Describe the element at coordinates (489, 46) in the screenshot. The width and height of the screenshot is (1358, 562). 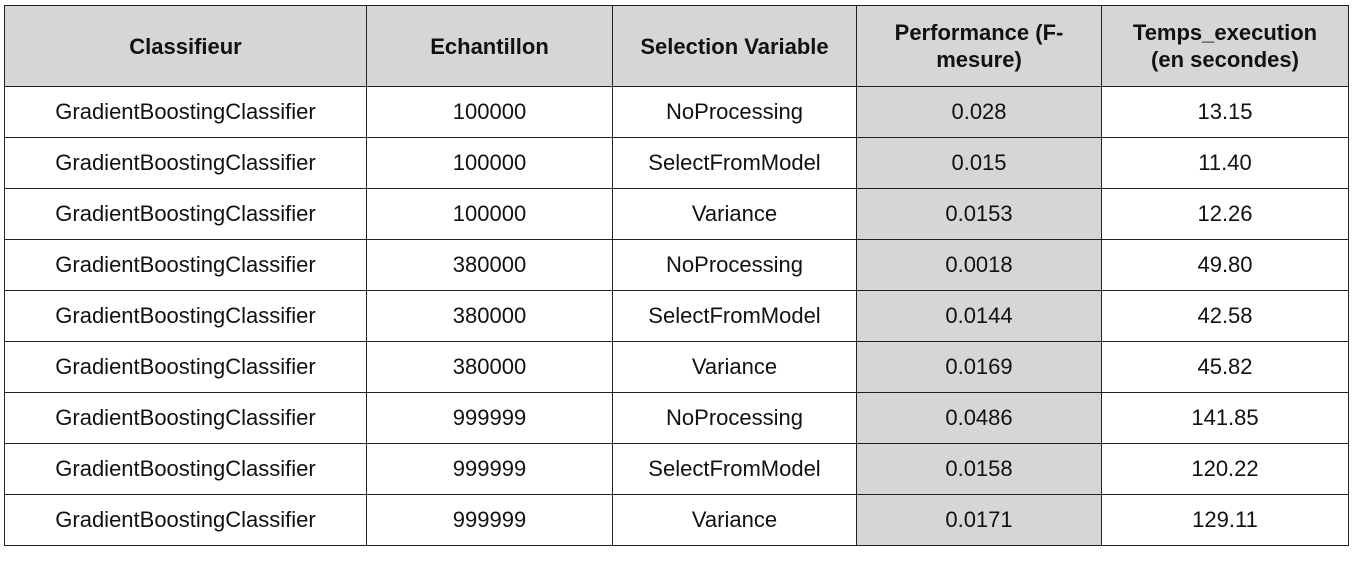
I see `header-echantillon: Echantillon` at that location.